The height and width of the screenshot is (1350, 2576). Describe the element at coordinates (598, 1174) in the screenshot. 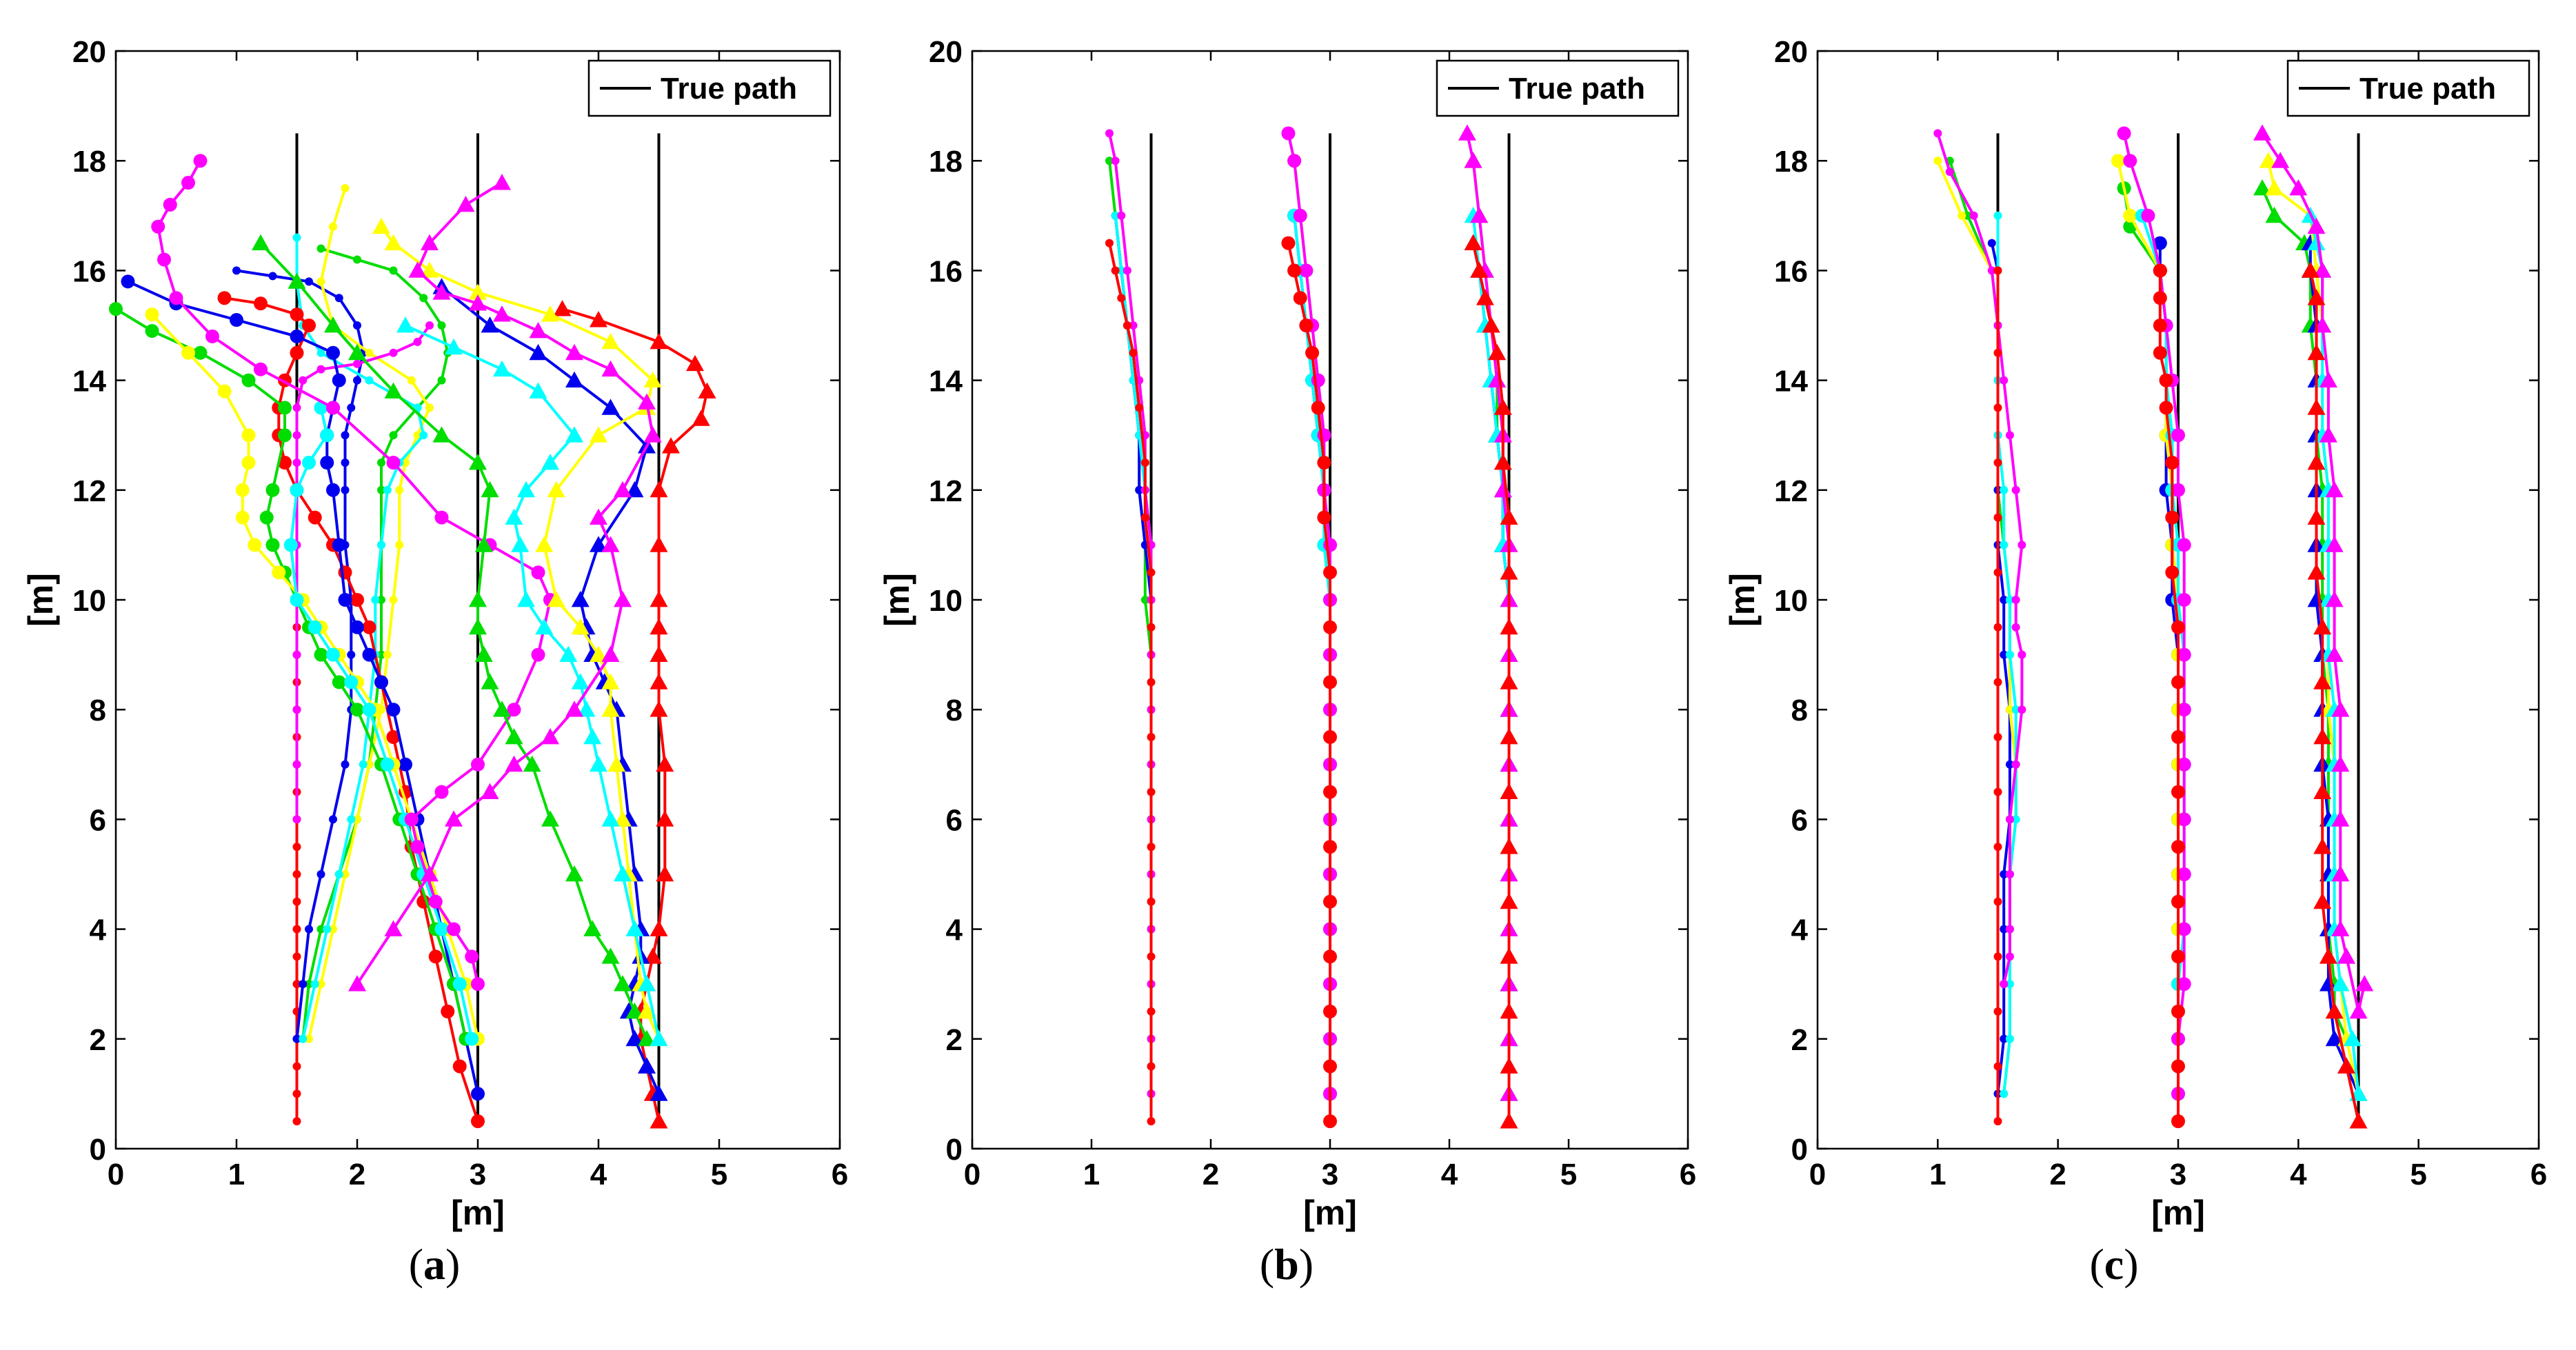

I see `x-tick-label: 4` at that location.